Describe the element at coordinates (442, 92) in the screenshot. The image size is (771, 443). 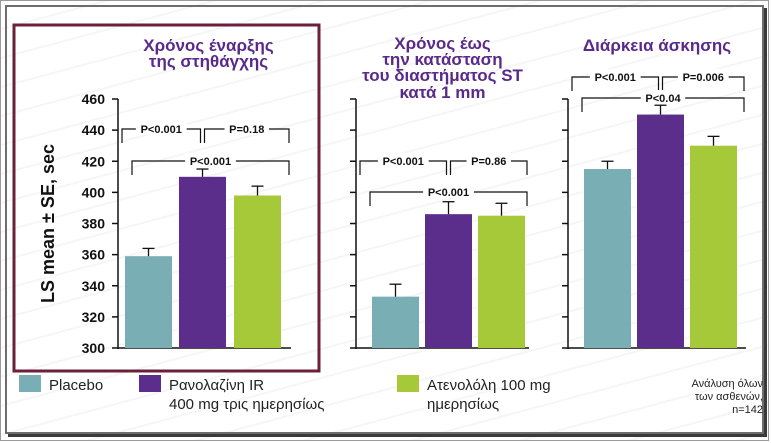
I see `panel-title: κατά 1 mm` at that location.